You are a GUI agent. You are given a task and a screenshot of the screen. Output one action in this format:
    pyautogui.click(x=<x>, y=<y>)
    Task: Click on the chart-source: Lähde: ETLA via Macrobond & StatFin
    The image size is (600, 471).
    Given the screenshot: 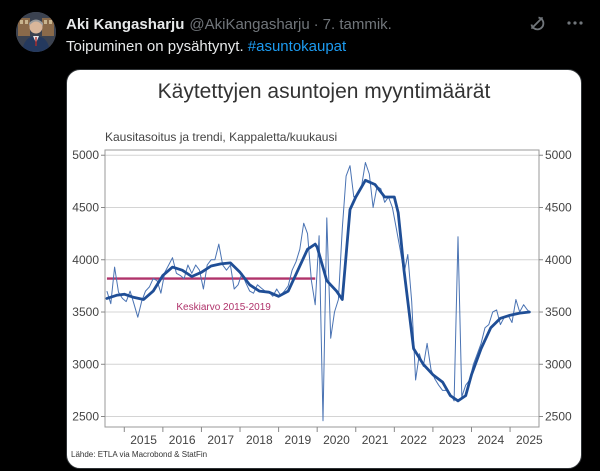 What is the action you would take?
    pyautogui.click(x=139, y=454)
    